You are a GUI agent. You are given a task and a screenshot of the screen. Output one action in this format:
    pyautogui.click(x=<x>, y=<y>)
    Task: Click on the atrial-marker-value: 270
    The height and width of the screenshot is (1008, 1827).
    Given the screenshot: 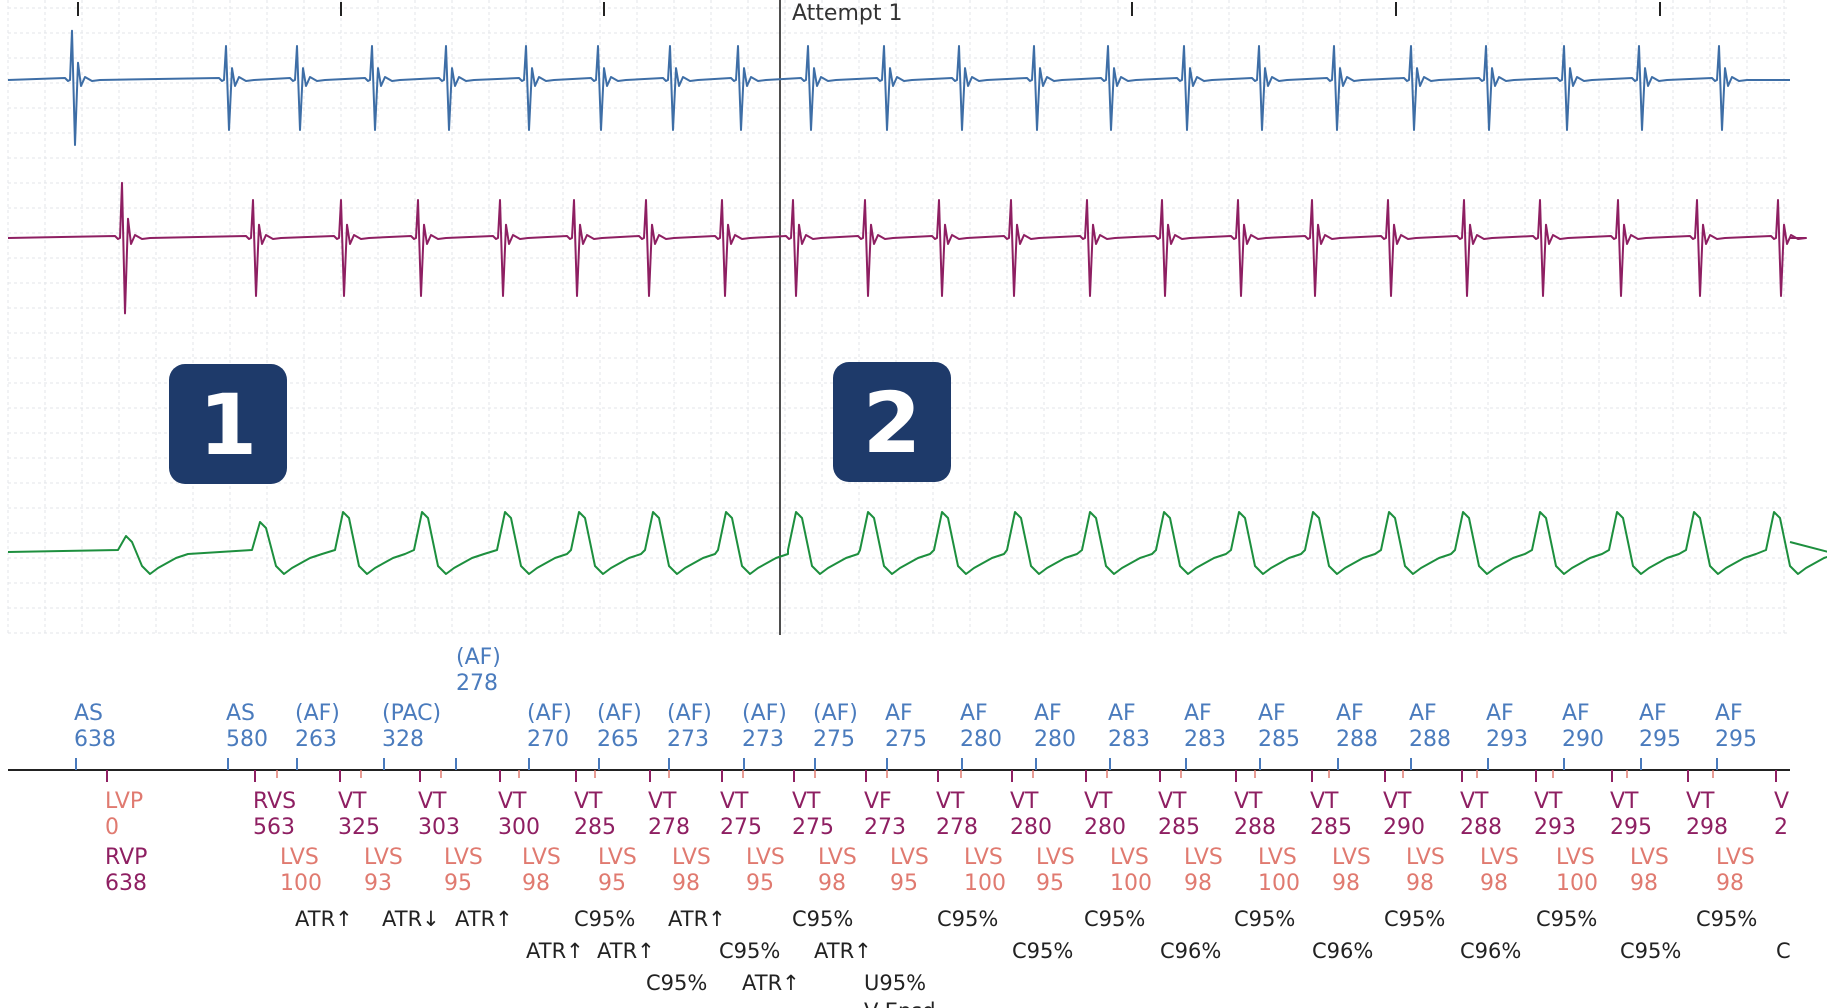 What is the action you would take?
    pyautogui.click(x=548, y=739)
    